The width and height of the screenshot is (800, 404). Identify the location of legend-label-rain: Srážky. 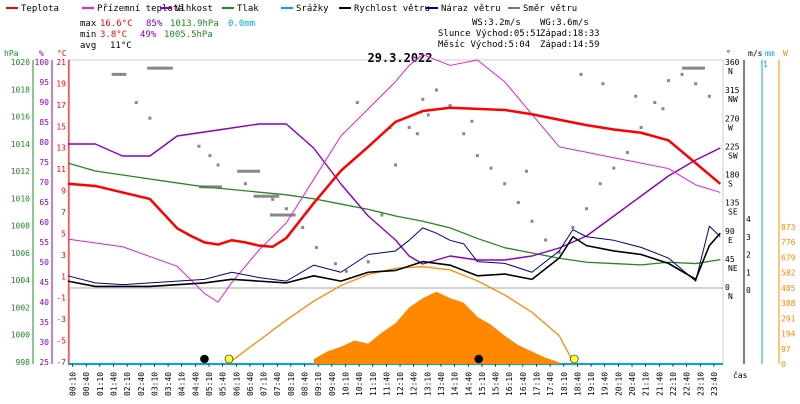
(312, 9).